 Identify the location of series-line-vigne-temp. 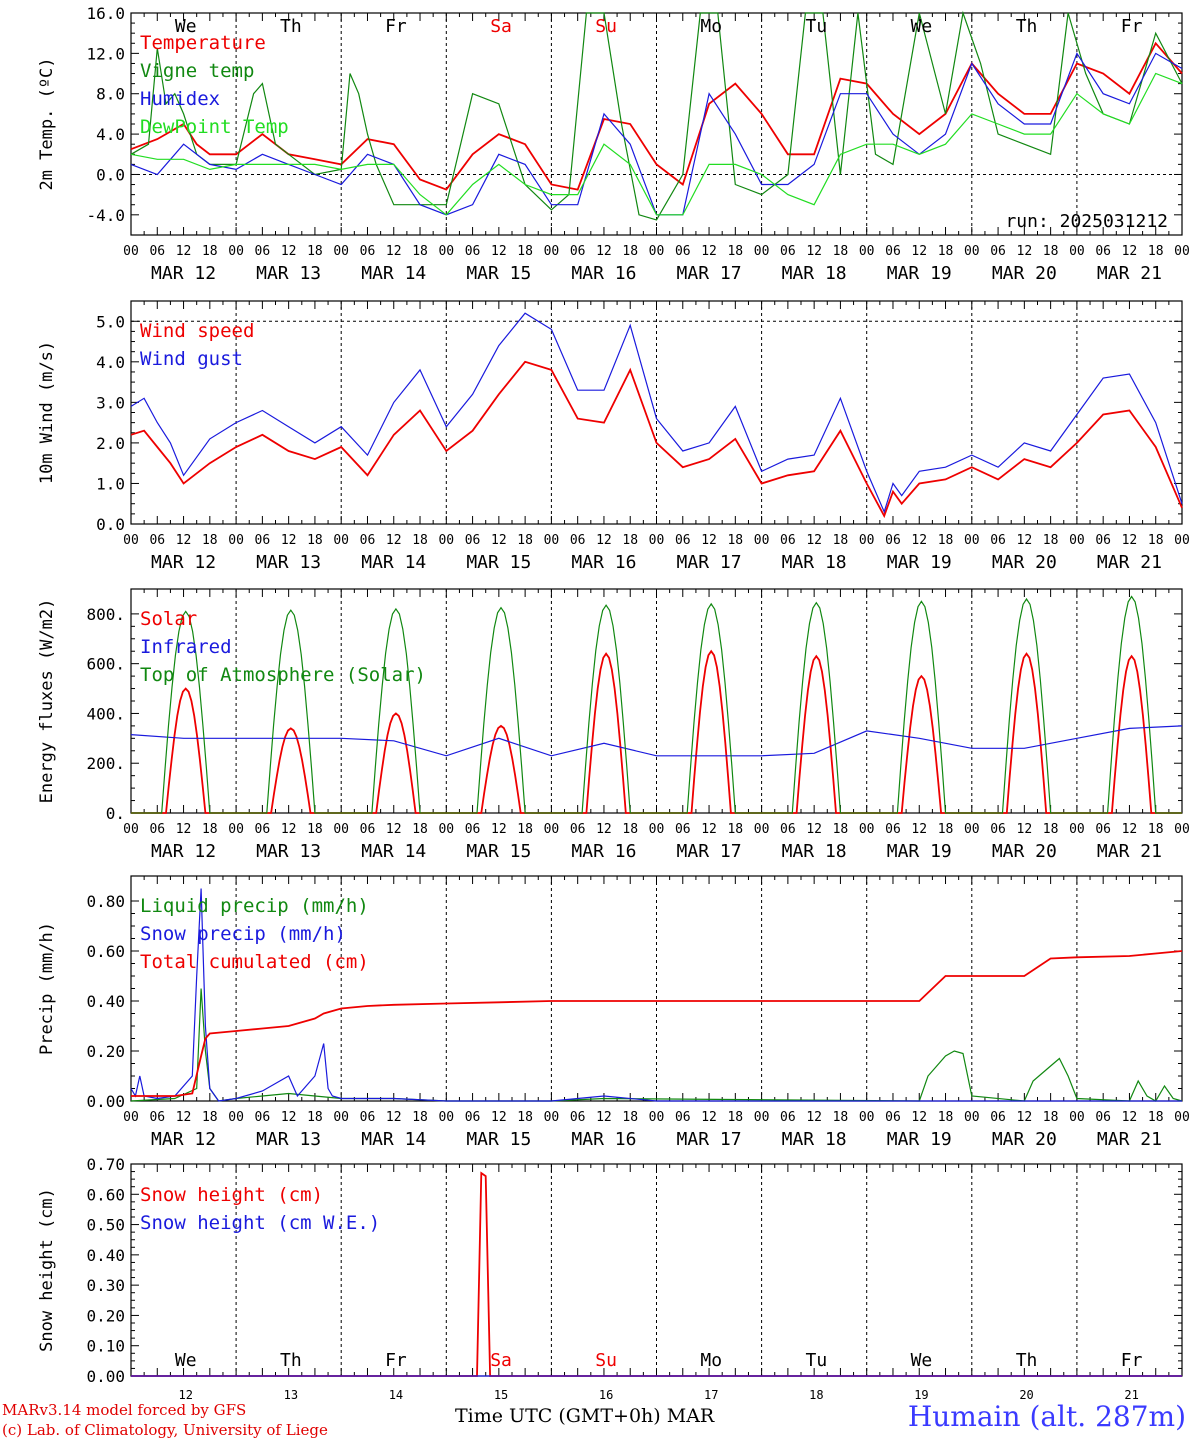
(656, 115).